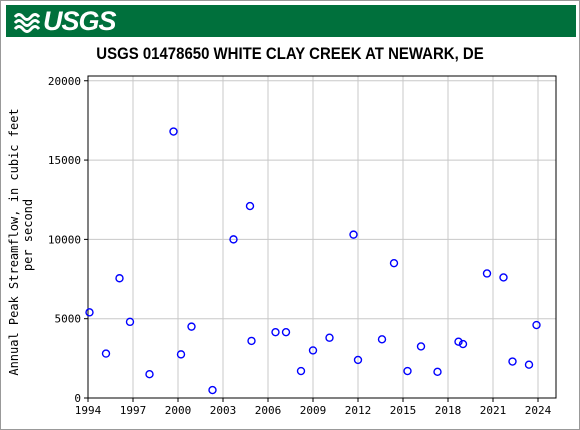 The image size is (580, 430). I want to click on usgs-logo-text: USGS, so click(80, 20).